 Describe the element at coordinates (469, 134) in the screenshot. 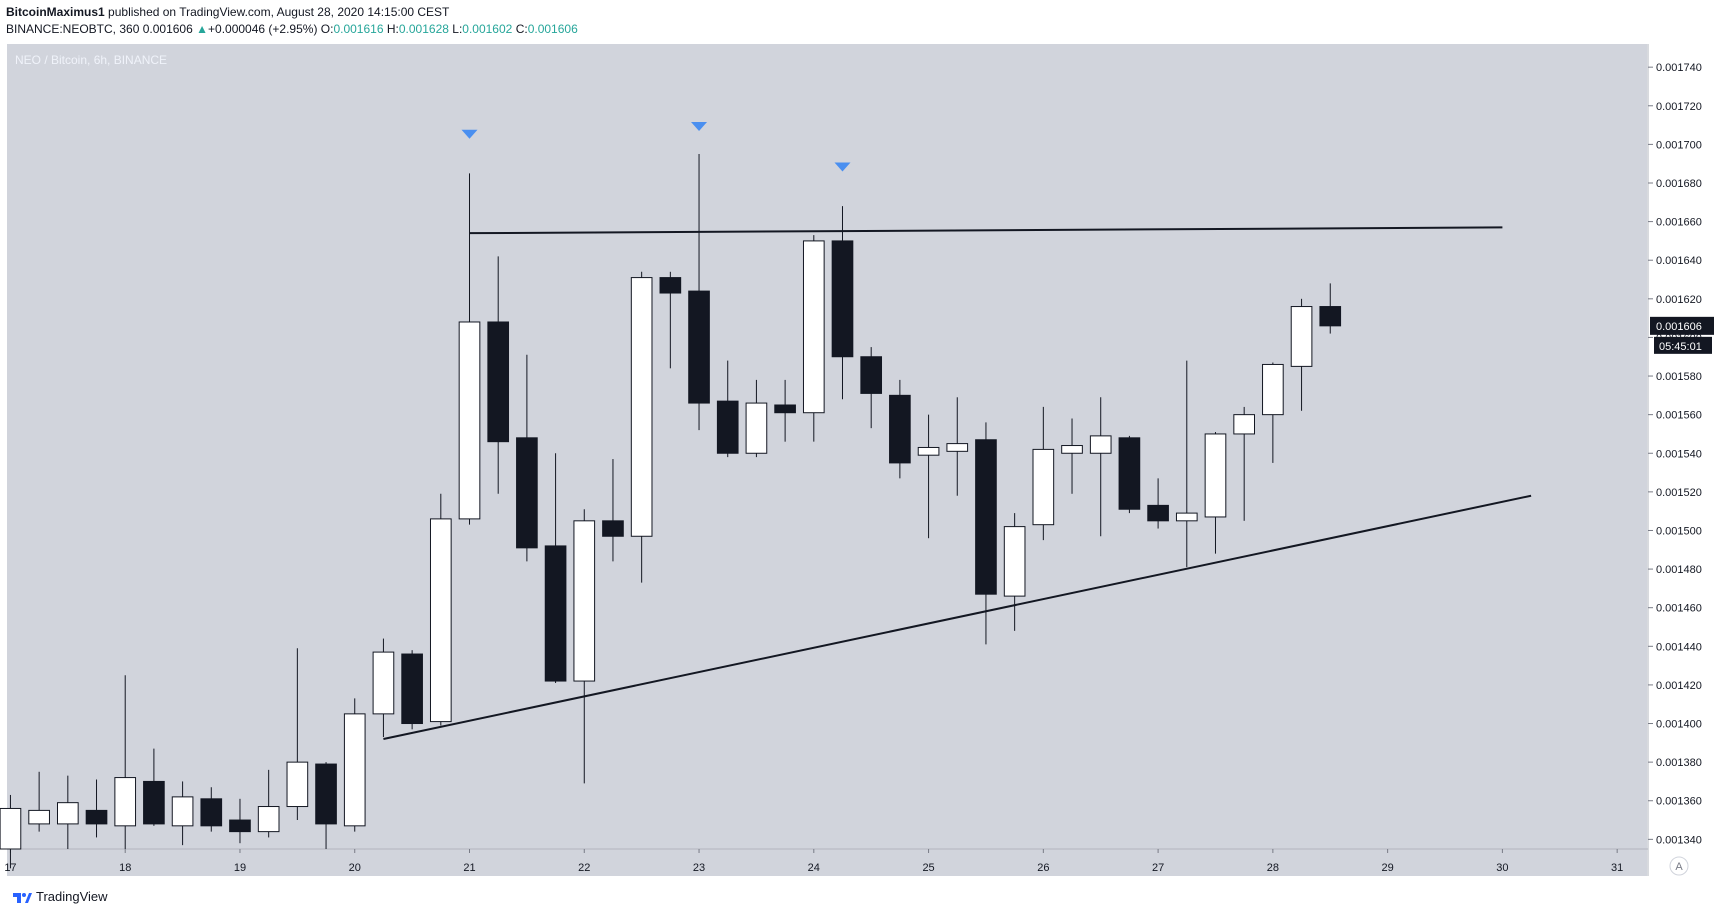

I see `top-marker-icon` at that location.